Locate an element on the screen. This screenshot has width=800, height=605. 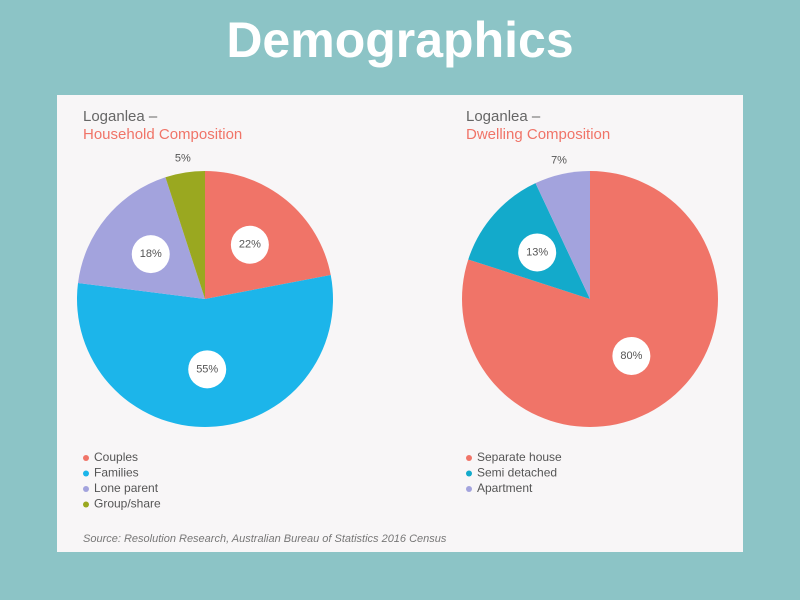
value-label: 7% is located at coordinates (559, 160).